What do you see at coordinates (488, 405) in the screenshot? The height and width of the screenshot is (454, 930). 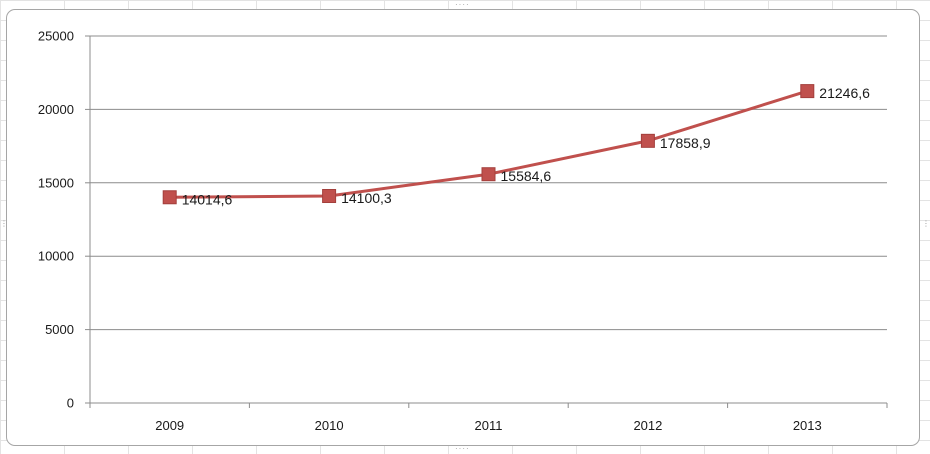 I see `x-axis-ticks` at bounding box center [488, 405].